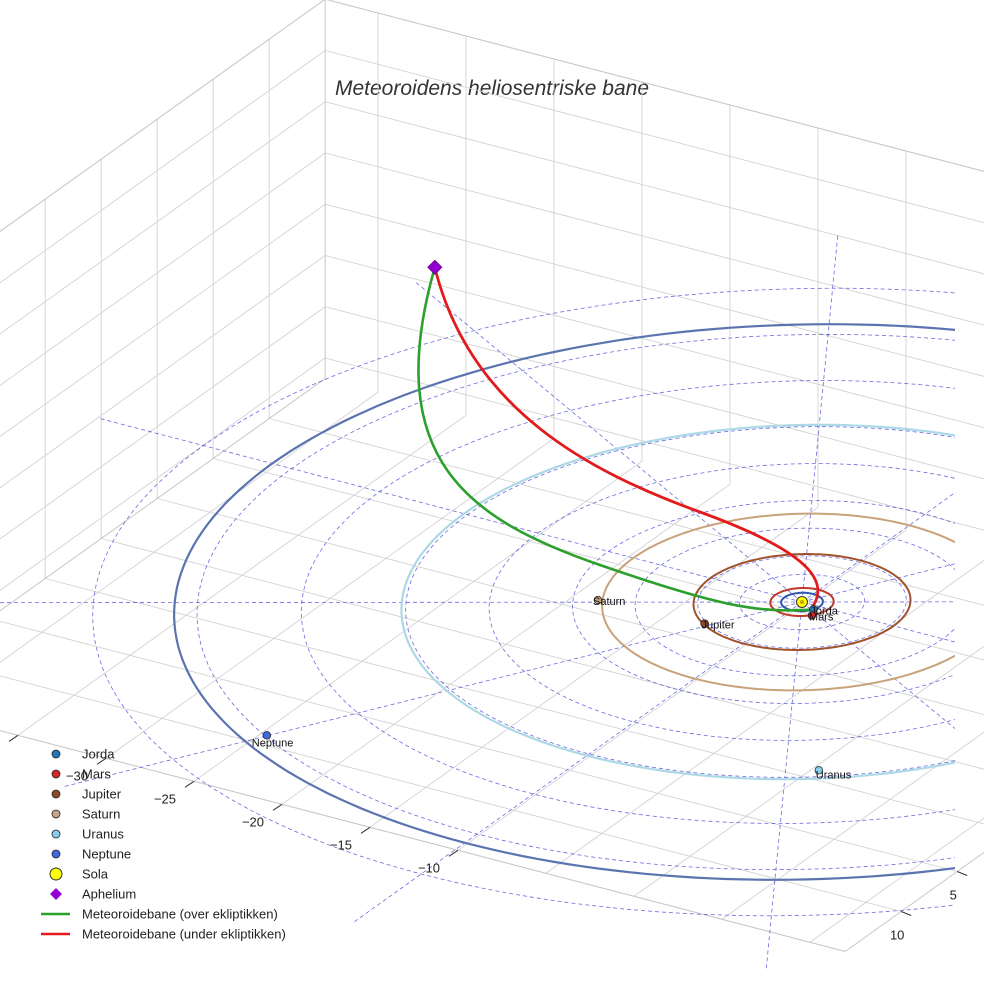  Describe the element at coordinates (56, 874) in the screenshot. I see `legend-marker-sun` at that location.